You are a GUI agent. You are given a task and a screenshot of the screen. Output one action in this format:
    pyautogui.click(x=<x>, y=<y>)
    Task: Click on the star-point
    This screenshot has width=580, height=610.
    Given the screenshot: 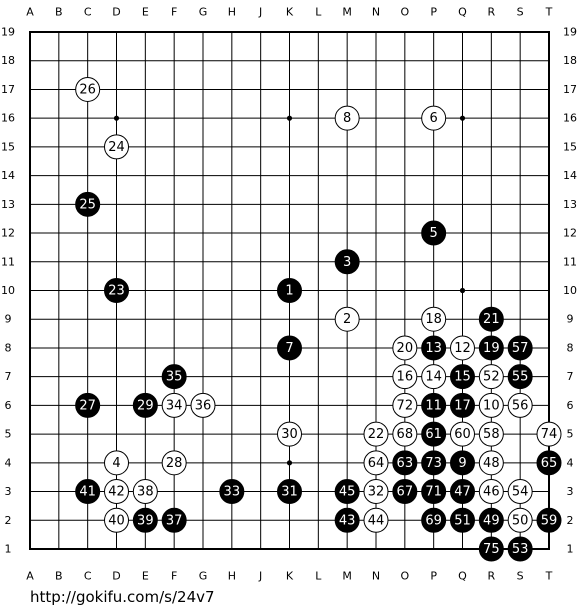 What is the action you would take?
    pyautogui.click(x=289, y=118)
    